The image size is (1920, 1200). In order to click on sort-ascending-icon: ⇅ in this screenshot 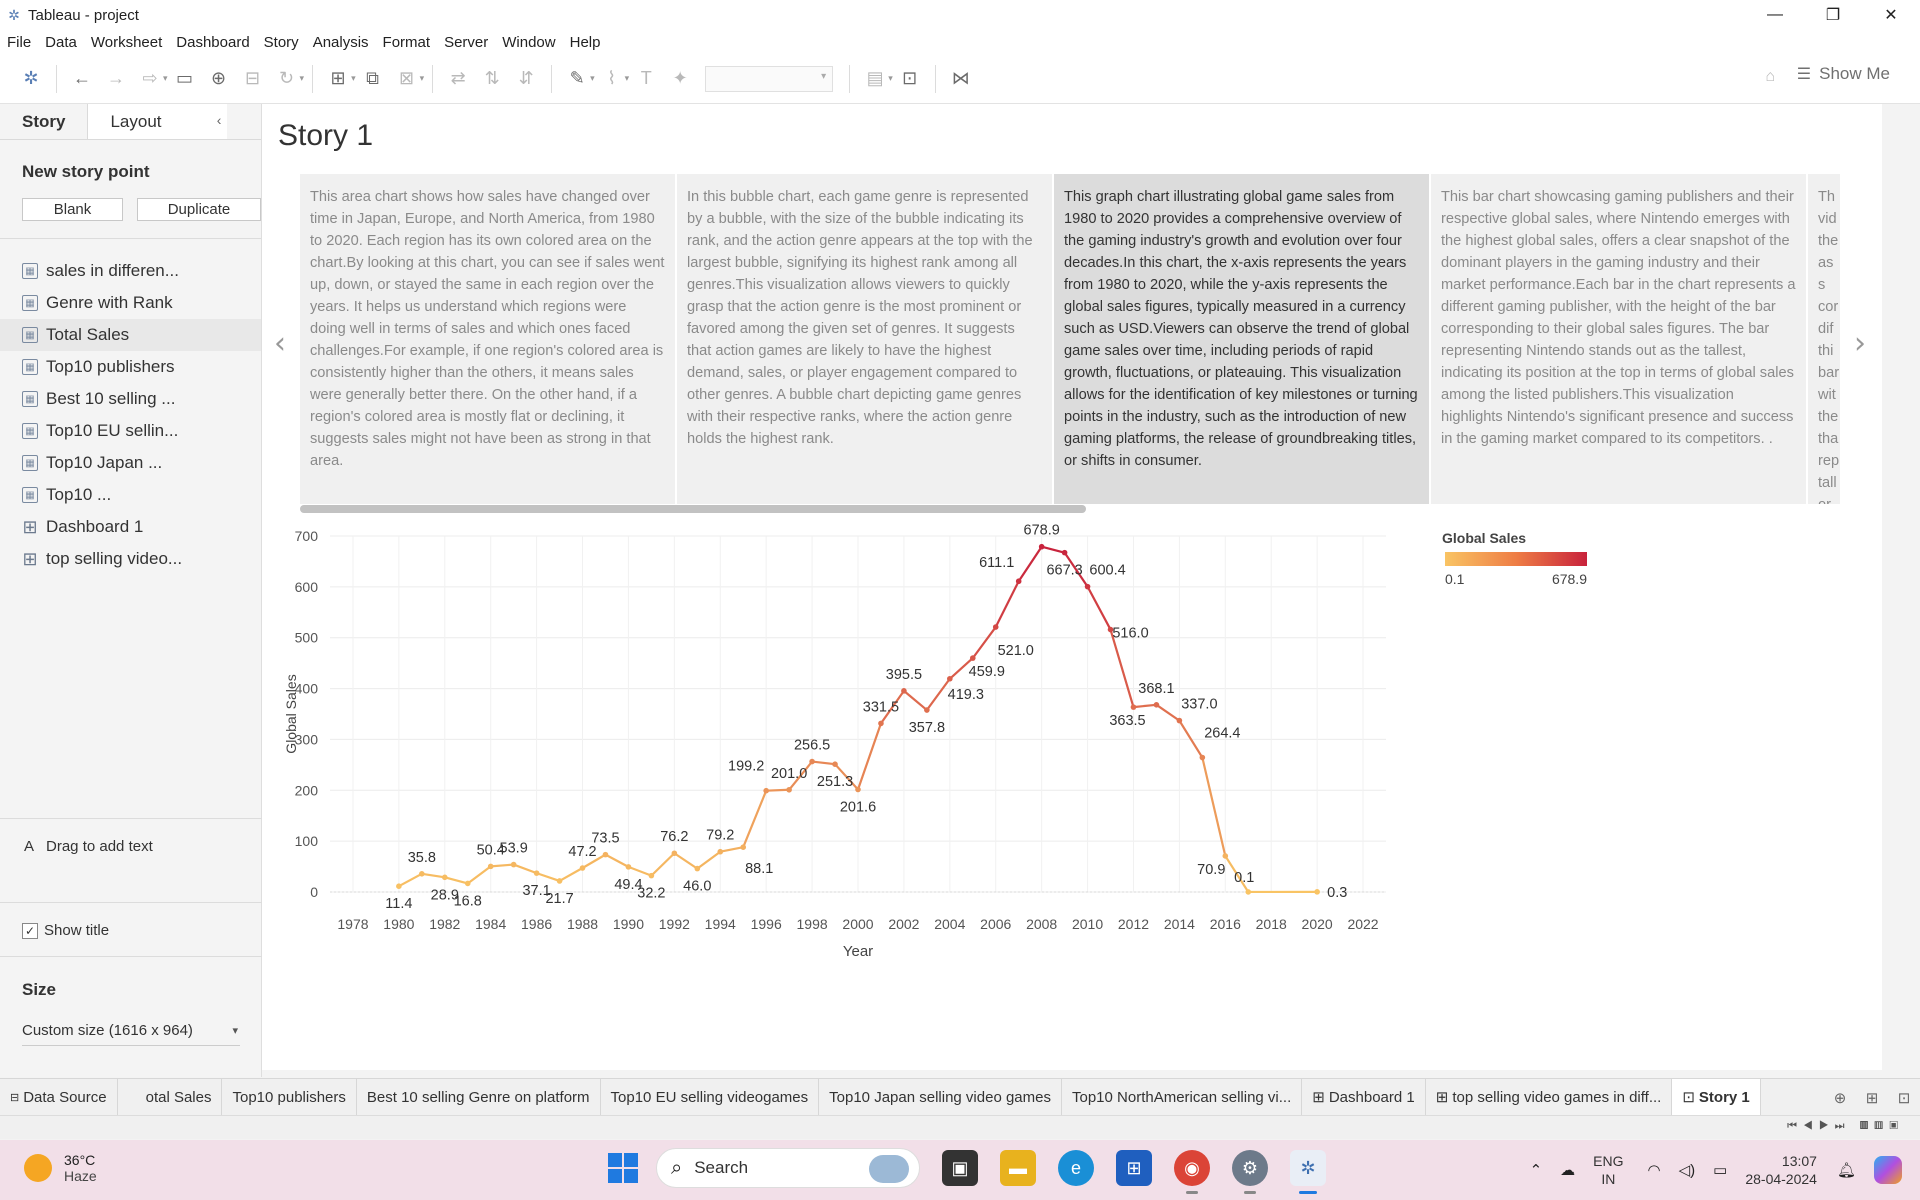, I will do `click(492, 78)`.